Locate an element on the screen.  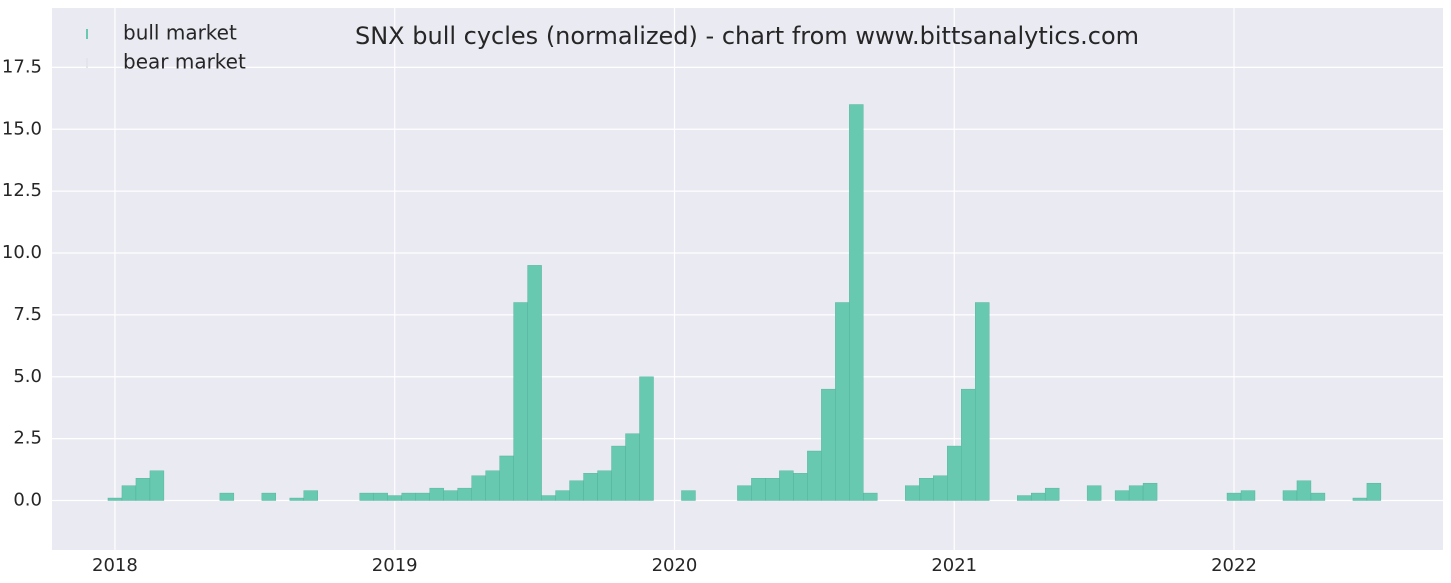
legend-label: bull market is located at coordinates (180, 33).